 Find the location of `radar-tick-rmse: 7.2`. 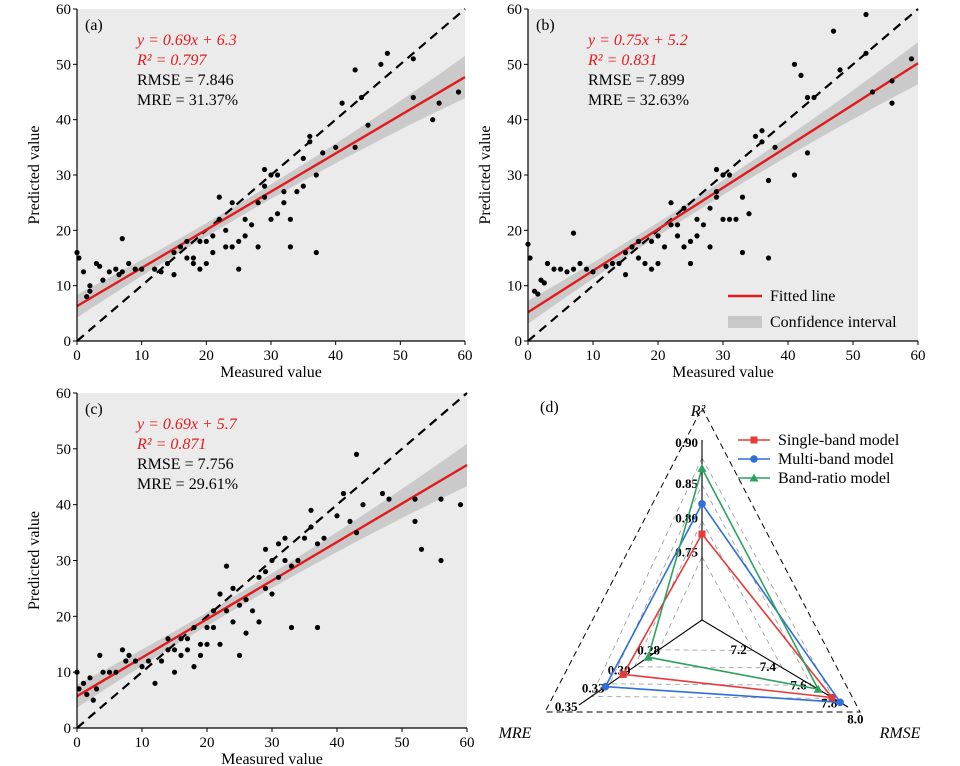

radar-tick-rmse: 7.2 is located at coordinates (739, 649).